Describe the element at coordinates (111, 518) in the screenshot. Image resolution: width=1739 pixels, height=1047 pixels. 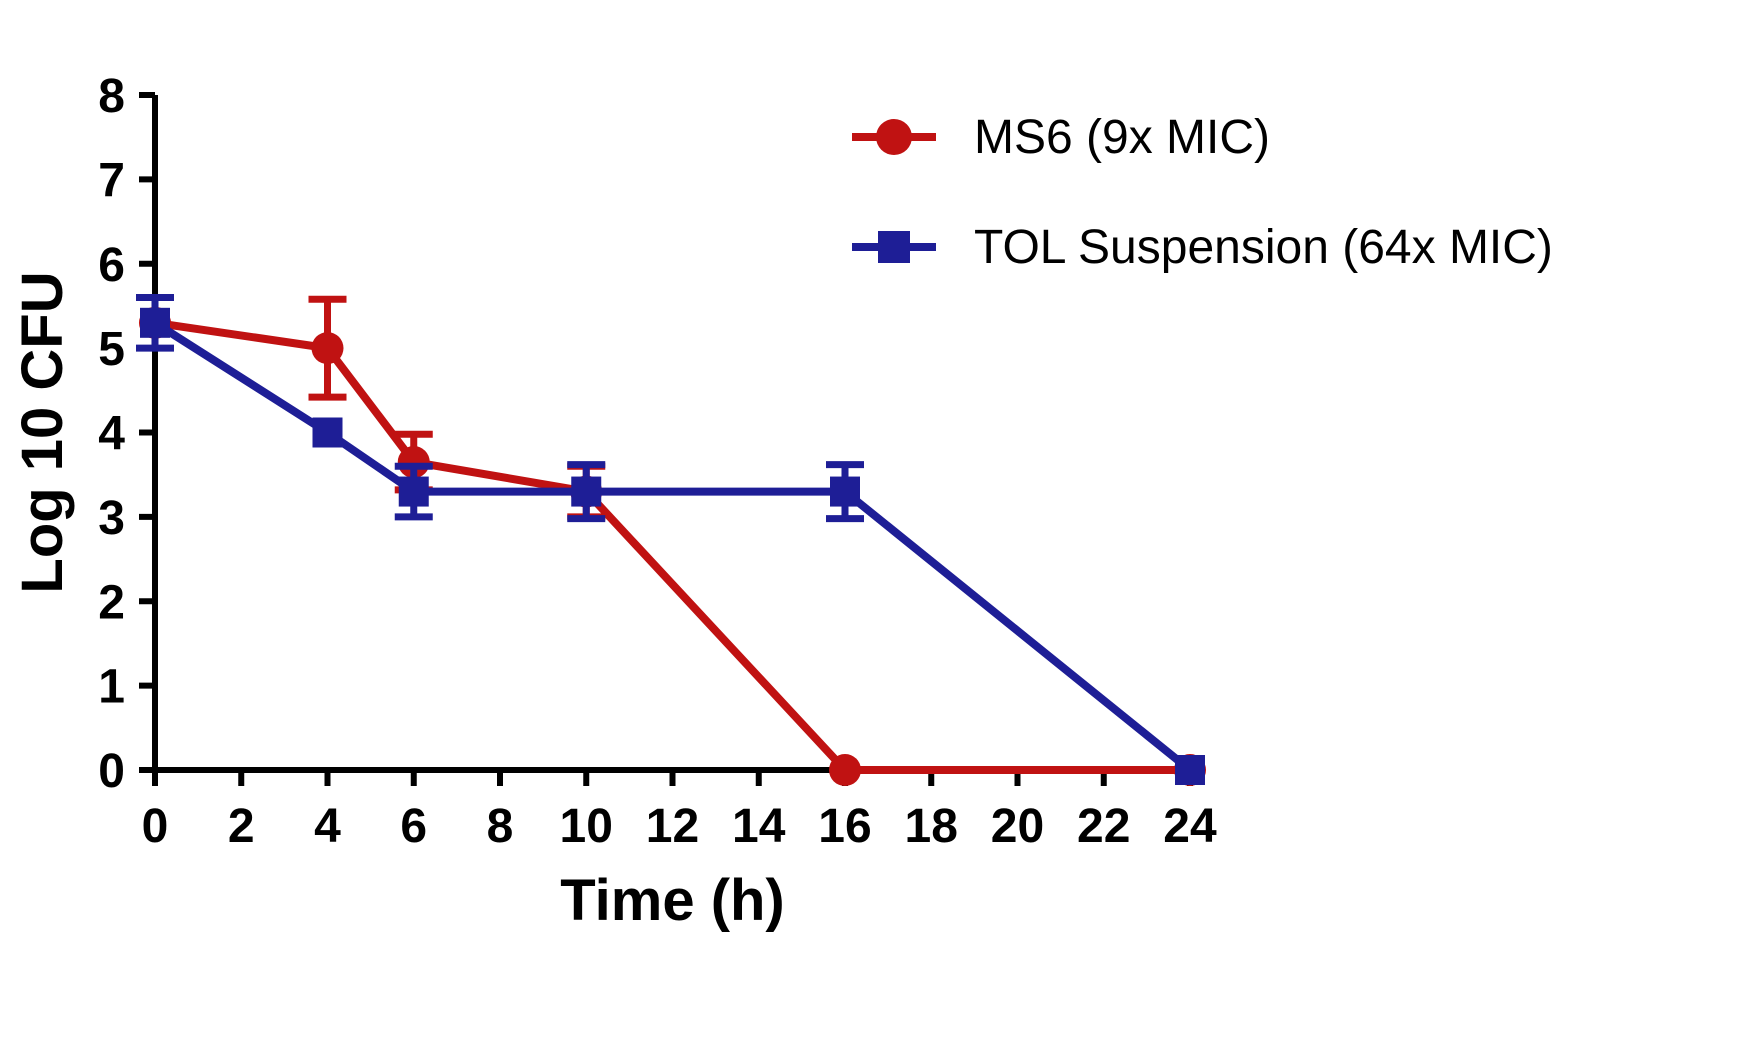
I see `y-tick-label: 3` at that location.